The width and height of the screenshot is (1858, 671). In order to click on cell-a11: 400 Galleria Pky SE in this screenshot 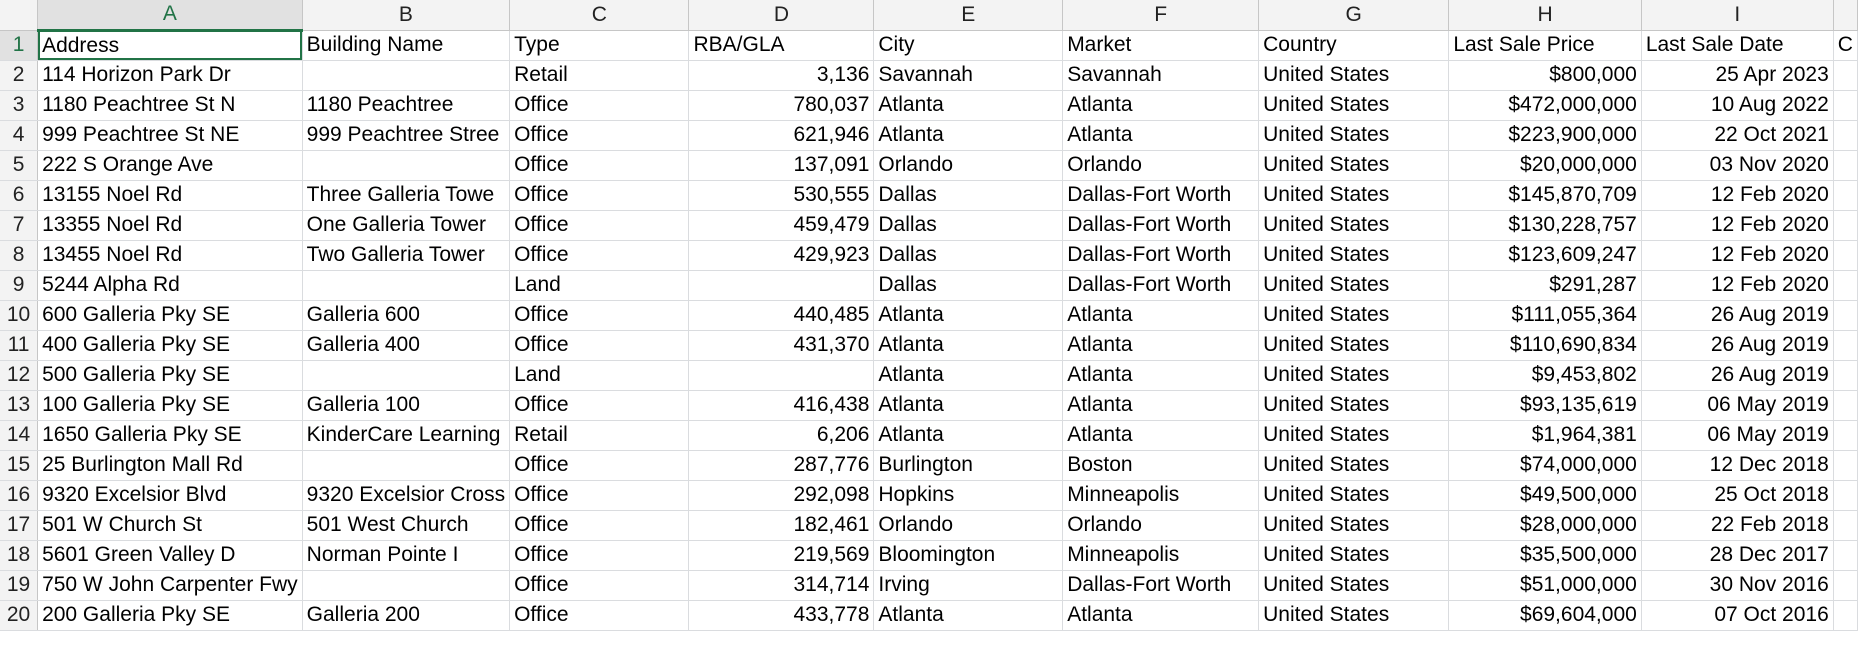, I will do `click(170, 345)`.